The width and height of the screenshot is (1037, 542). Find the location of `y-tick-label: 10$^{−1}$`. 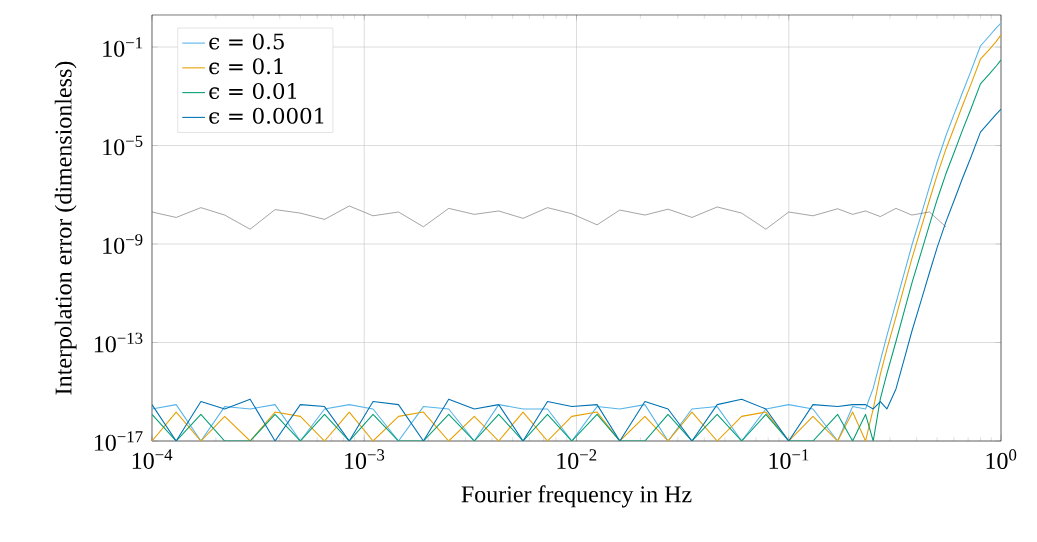

y-tick-label: 10$^{−1}$ is located at coordinates (123, 47).